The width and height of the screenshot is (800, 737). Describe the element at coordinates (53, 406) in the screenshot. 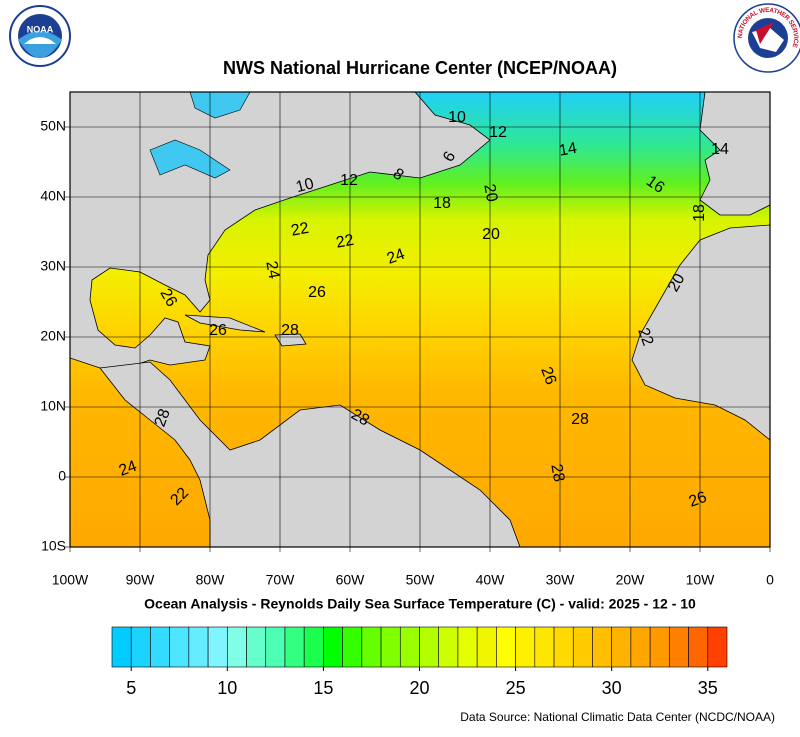

I see `y-tick-label: 10N` at that location.